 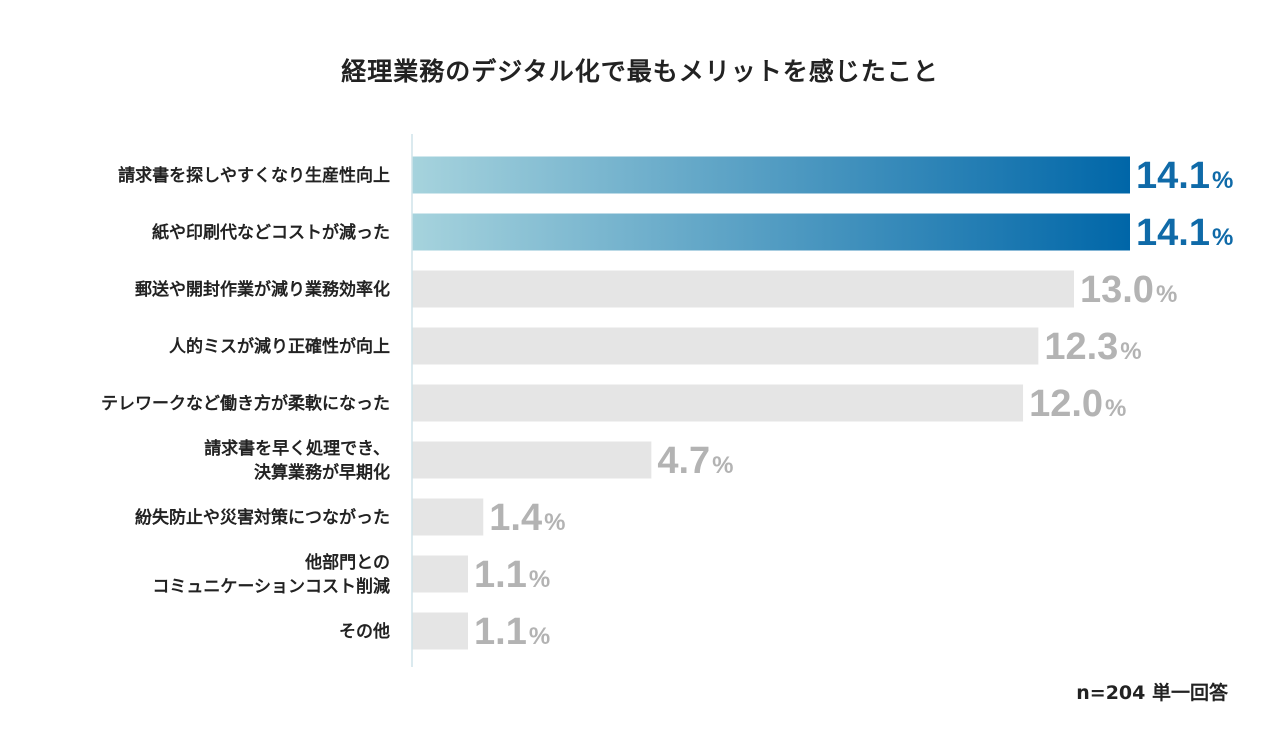 I want to click on value-label-2: 14.1%, so click(x=1184, y=233).